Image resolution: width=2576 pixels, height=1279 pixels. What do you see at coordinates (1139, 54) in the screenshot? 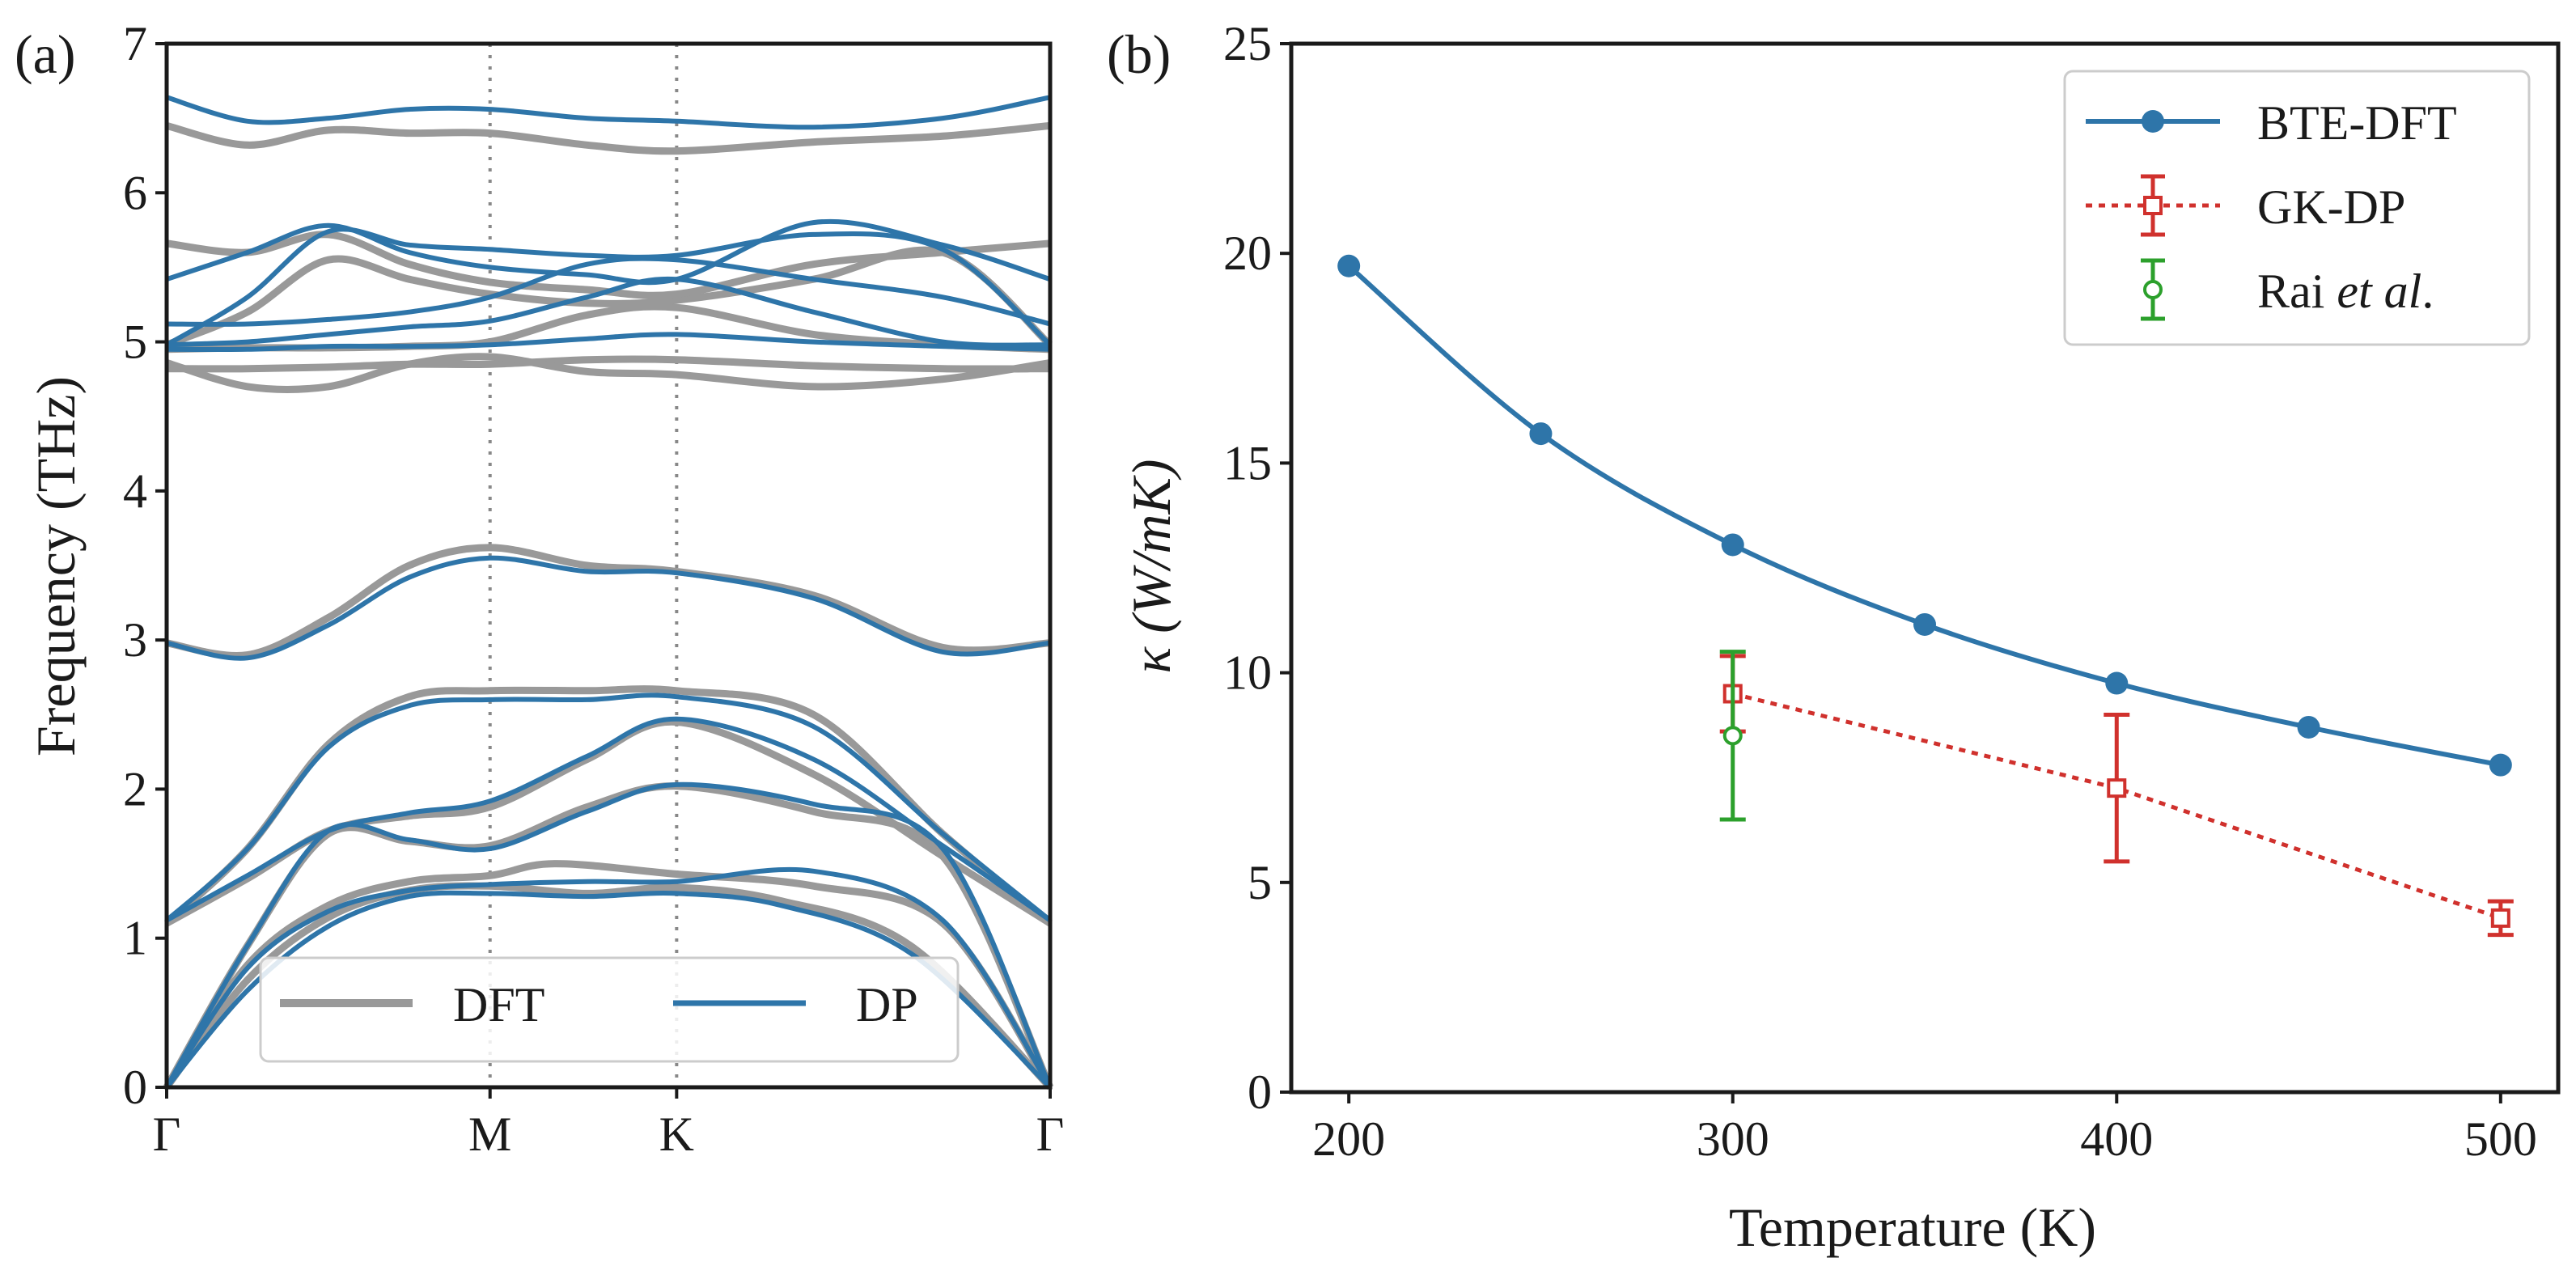
I see `panel-b-label: (b)` at bounding box center [1139, 54].